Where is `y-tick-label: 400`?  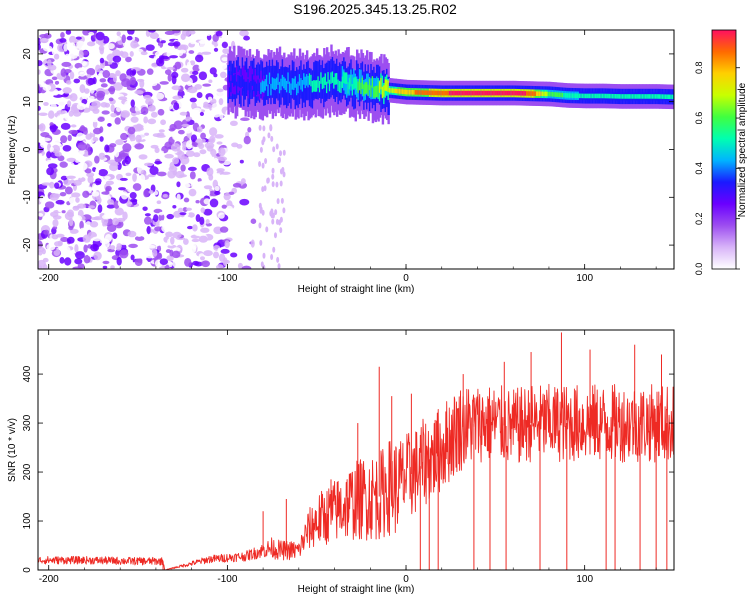 y-tick-label: 400 is located at coordinates (27, 373).